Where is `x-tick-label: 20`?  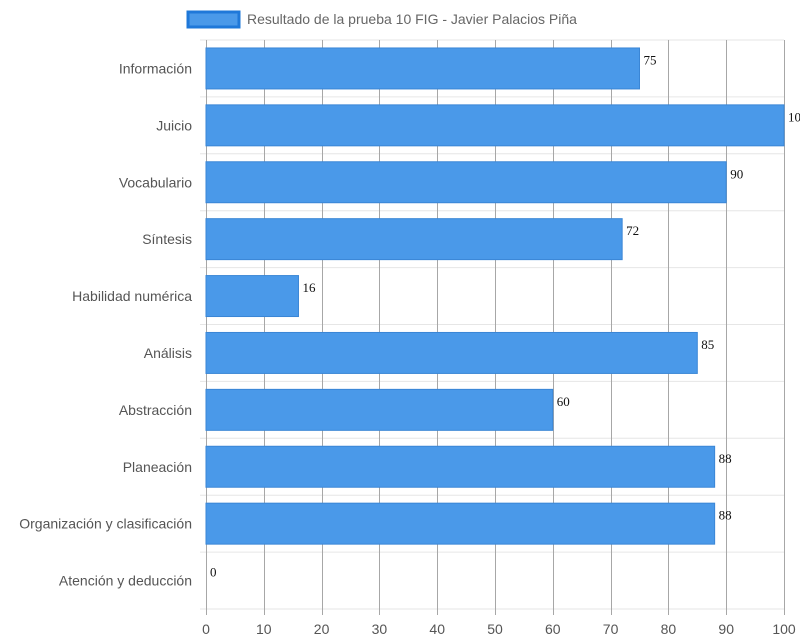
x-tick-label: 20 is located at coordinates (322, 629).